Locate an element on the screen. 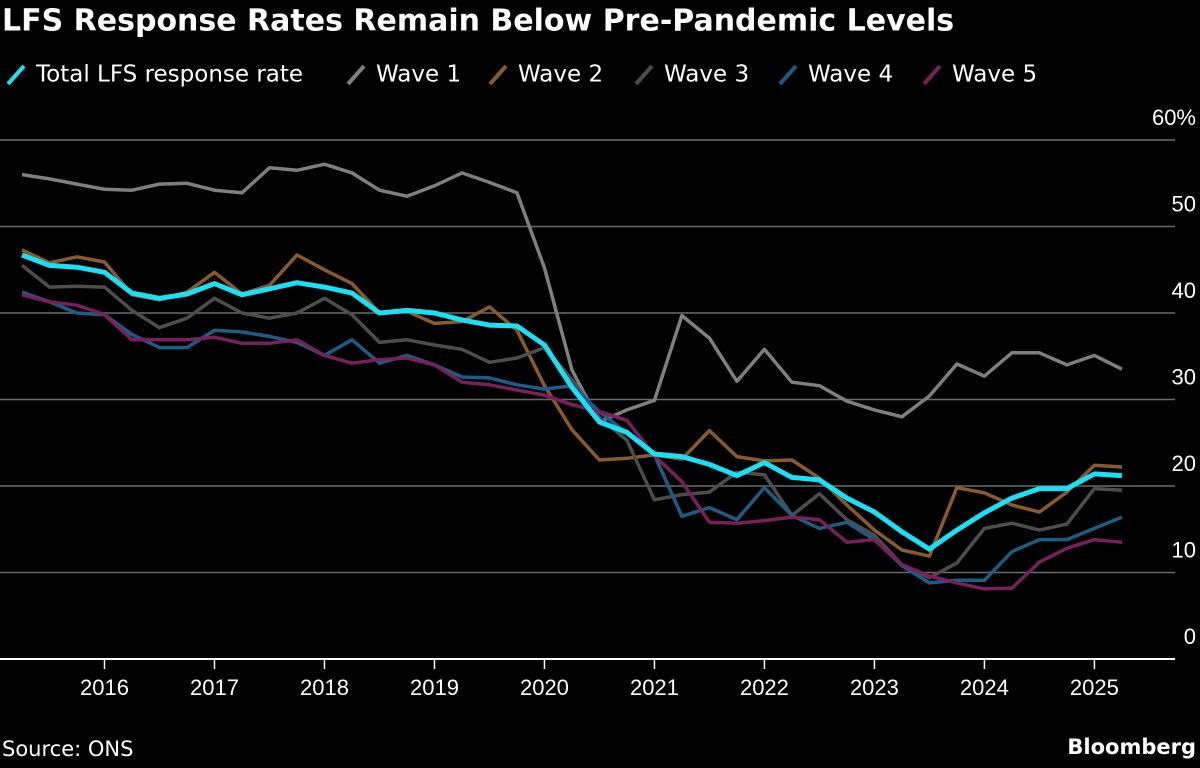 This screenshot has height=768, width=1200. y-tick-label: 10 is located at coordinates (1184, 549).